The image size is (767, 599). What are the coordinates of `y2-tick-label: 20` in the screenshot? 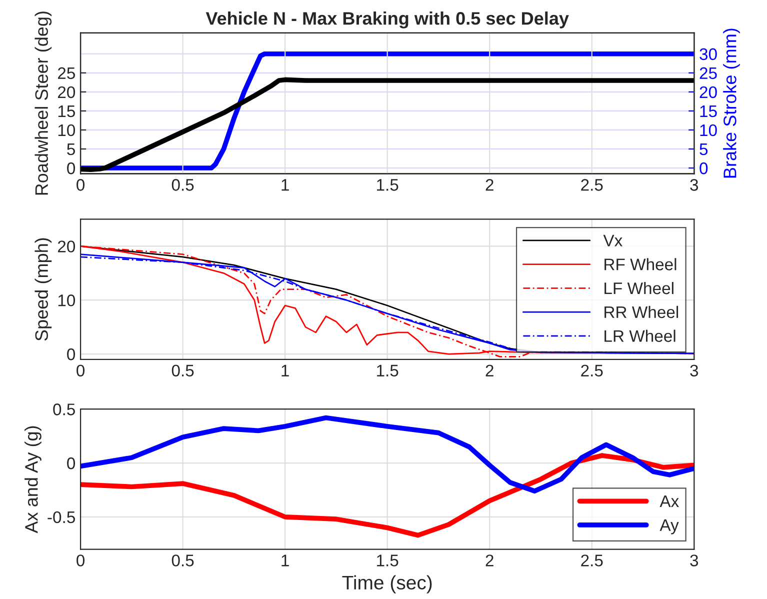 It's located at (708, 92).